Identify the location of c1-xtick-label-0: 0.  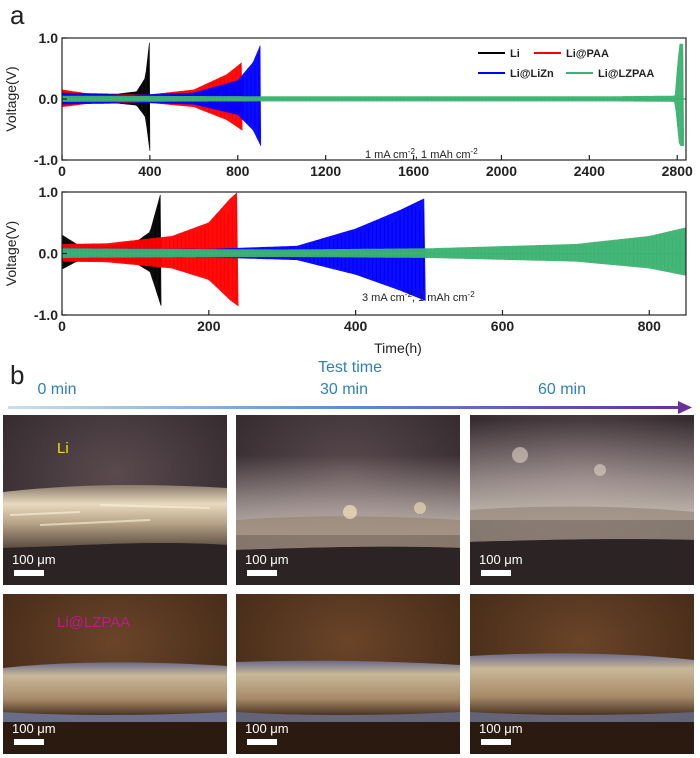
(62, 171).